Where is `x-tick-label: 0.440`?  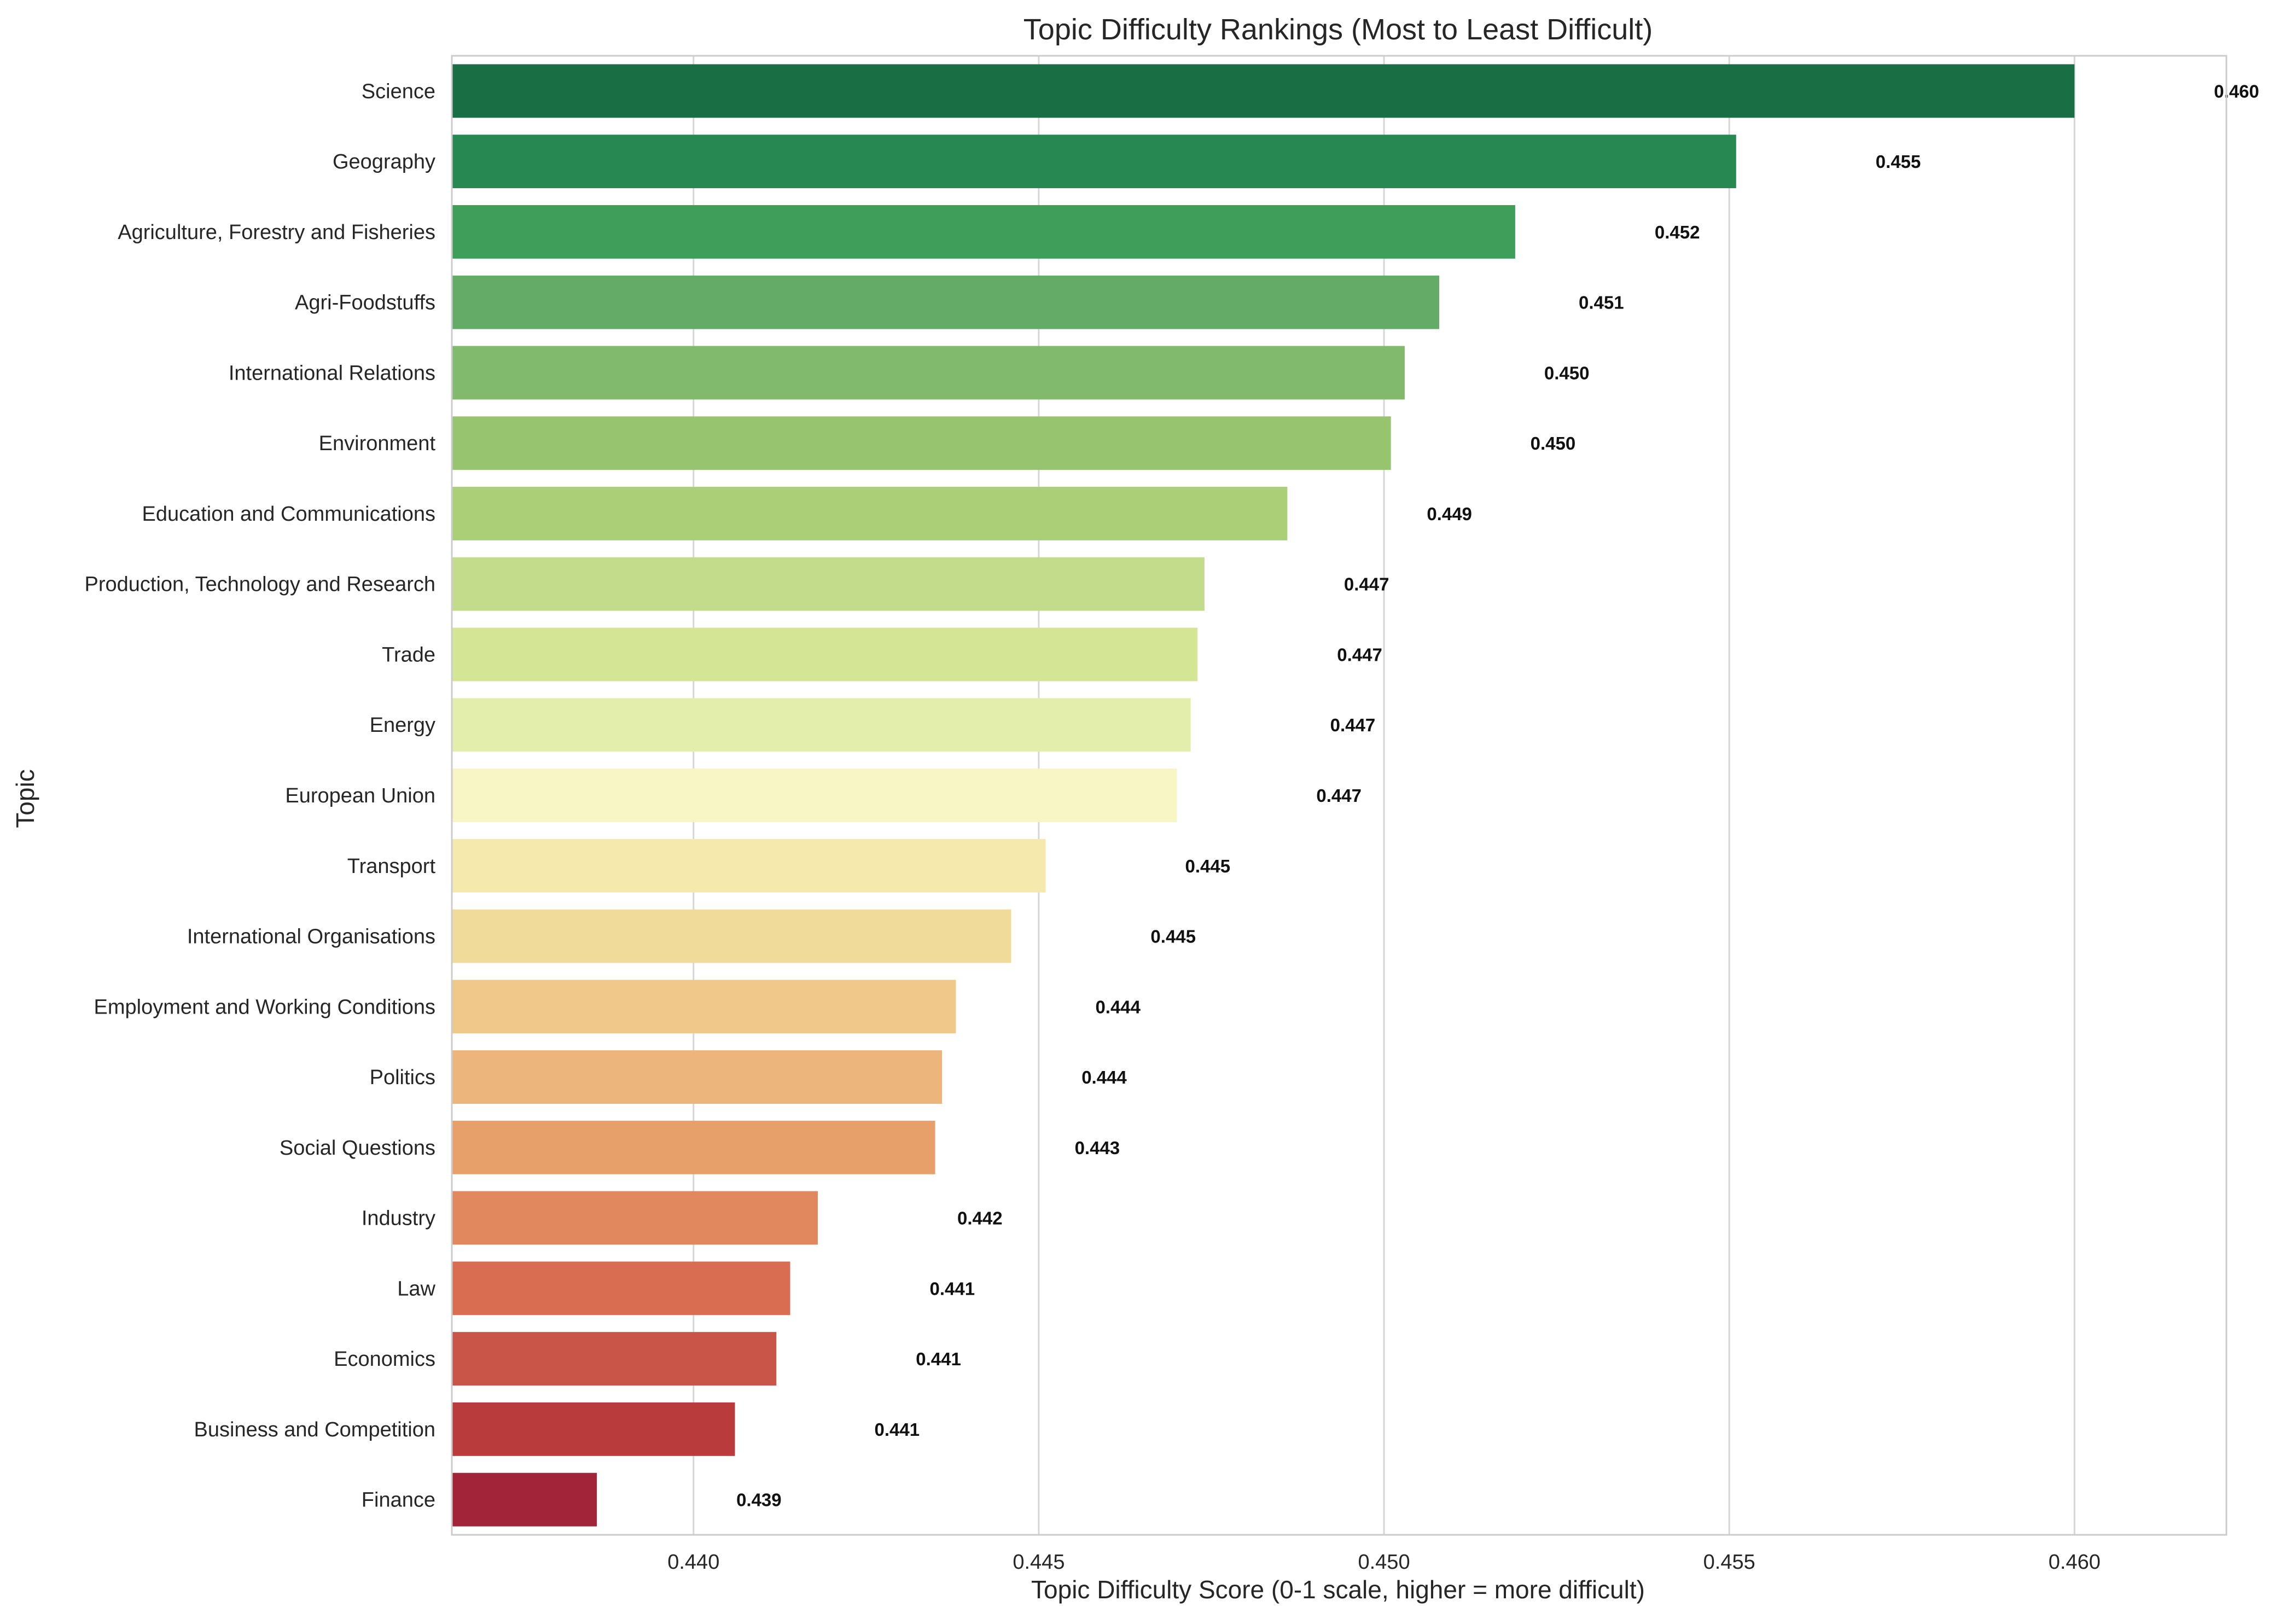 x-tick-label: 0.440 is located at coordinates (693, 1562).